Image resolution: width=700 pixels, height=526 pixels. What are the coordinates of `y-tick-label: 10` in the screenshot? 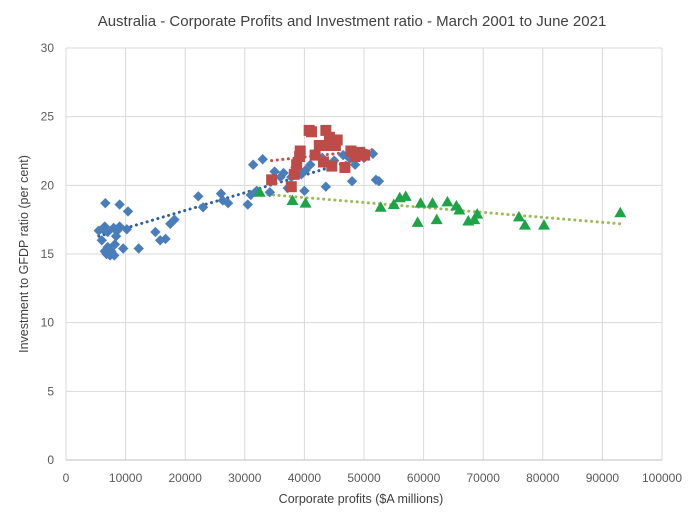 It's located at (48, 323).